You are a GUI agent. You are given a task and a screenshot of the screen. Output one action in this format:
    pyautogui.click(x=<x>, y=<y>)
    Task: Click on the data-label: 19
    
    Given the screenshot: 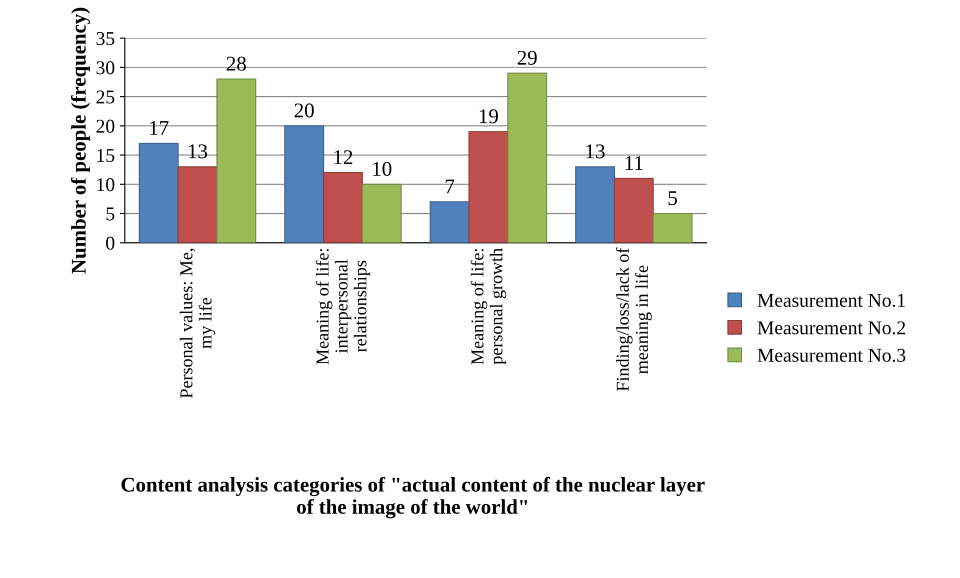 What is the action you would take?
    pyautogui.click(x=489, y=116)
    